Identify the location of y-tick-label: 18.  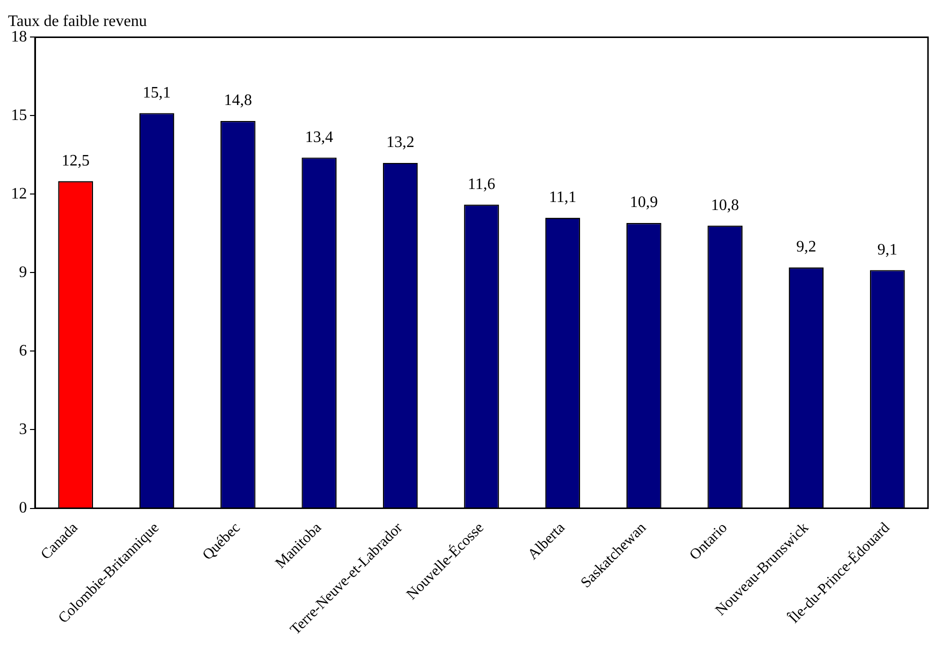
(19, 37).